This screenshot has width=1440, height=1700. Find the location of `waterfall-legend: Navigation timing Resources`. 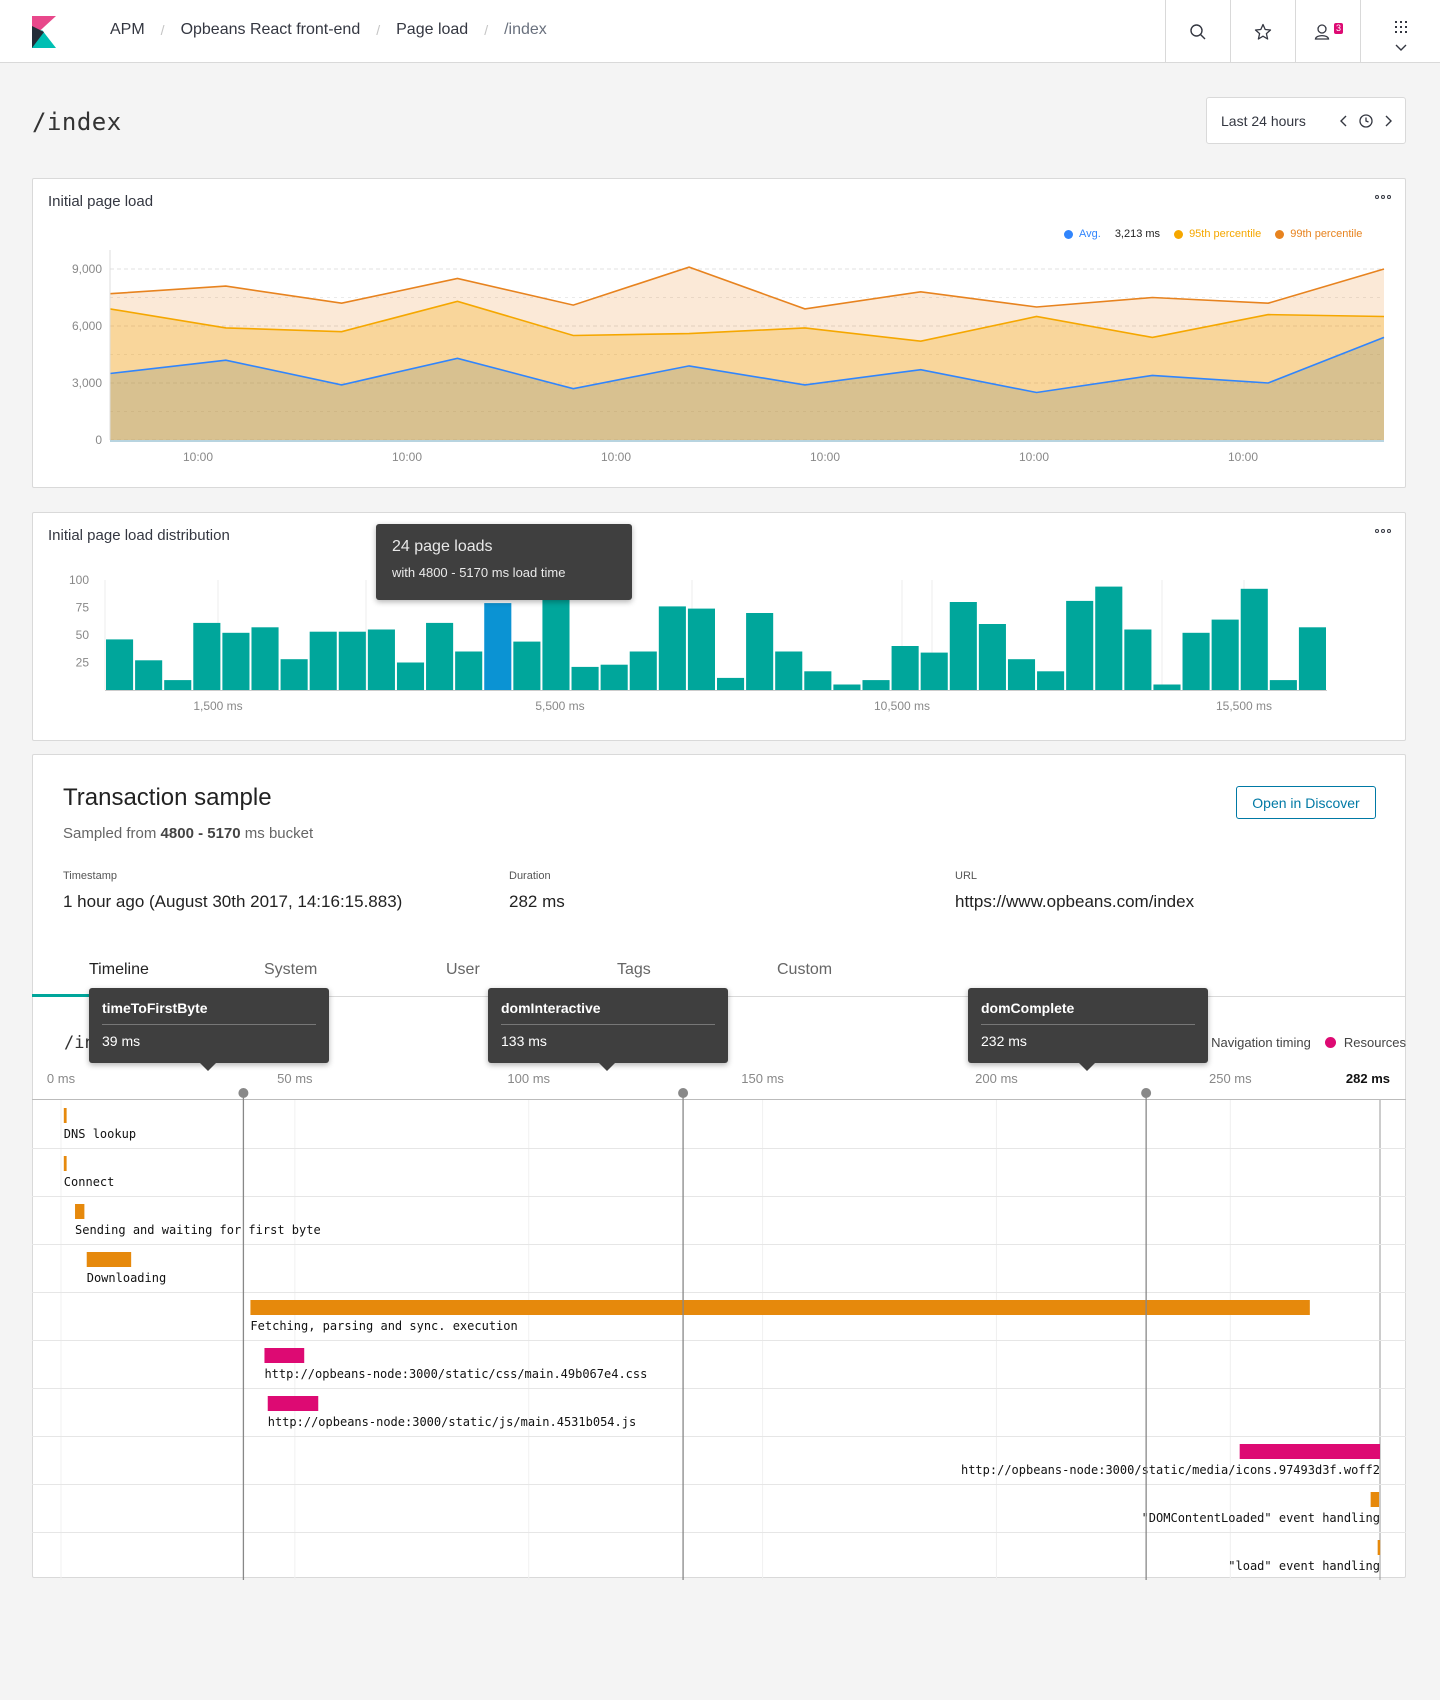

waterfall-legend: Navigation timing Resources is located at coordinates (1292, 1042).